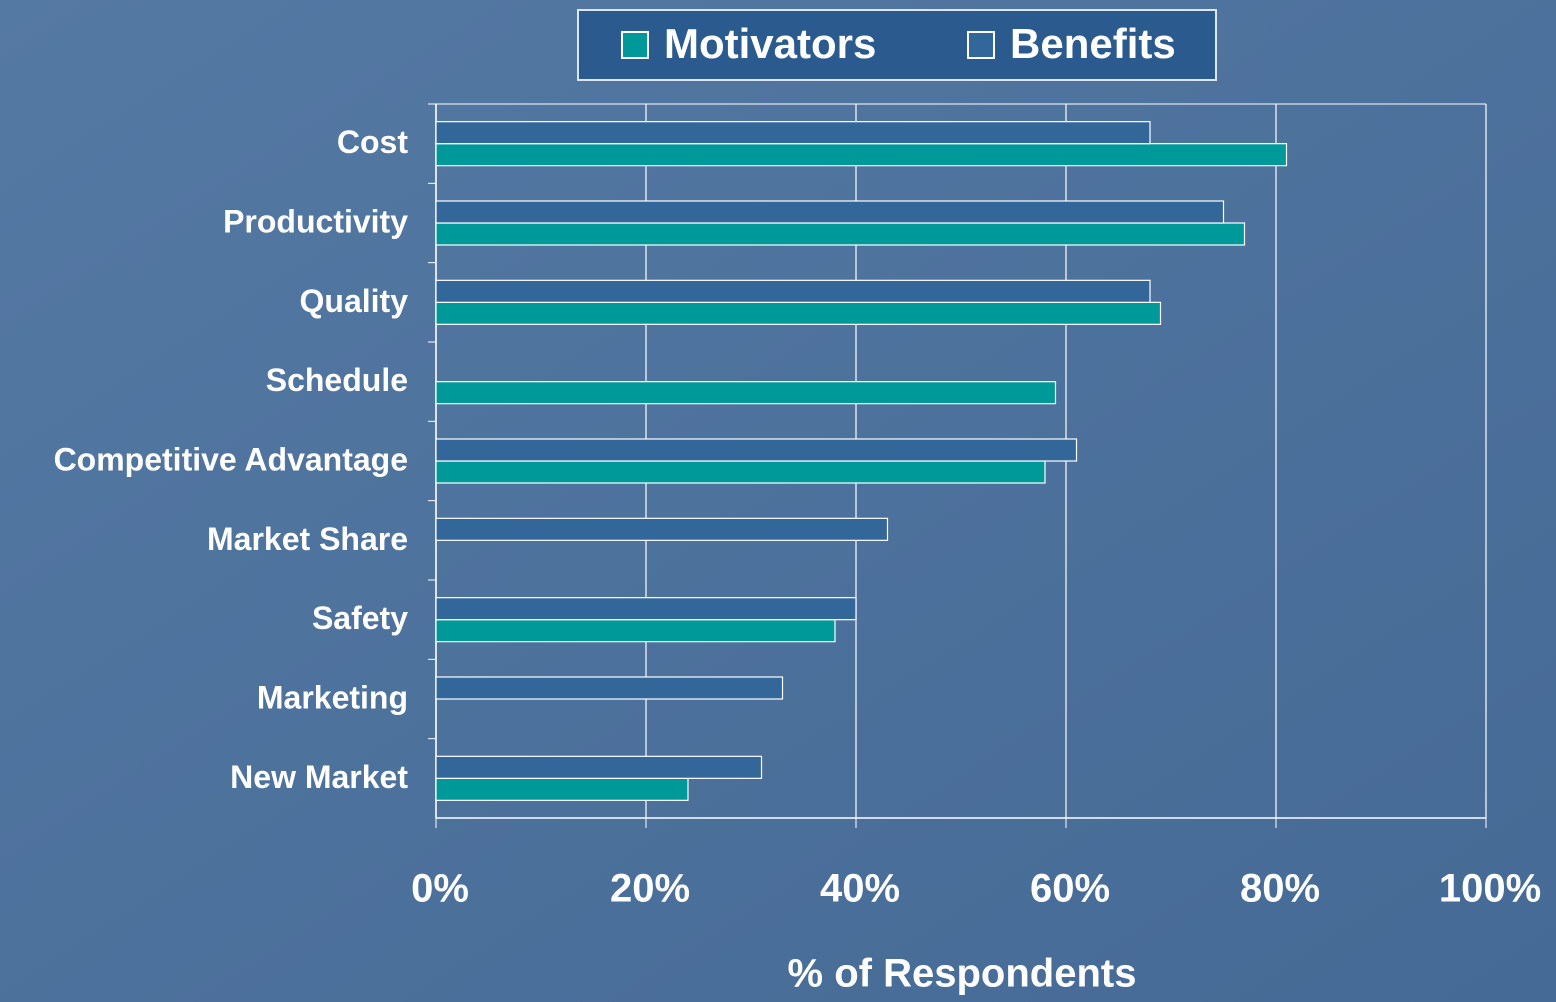 The height and width of the screenshot is (1002, 1556). Describe the element at coordinates (650, 889) in the screenshot. I see `x-tick-label: 20%` at that location.